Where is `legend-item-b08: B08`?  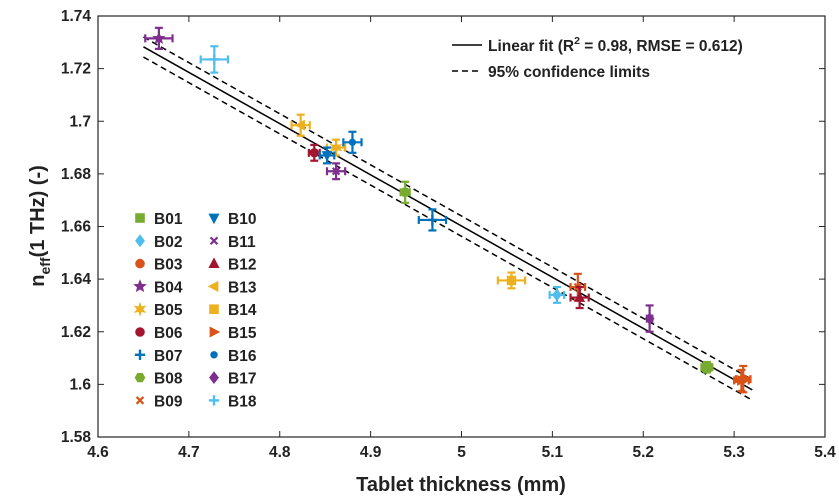
legend-item-b08: B08 is located at coordinates (158, 379).